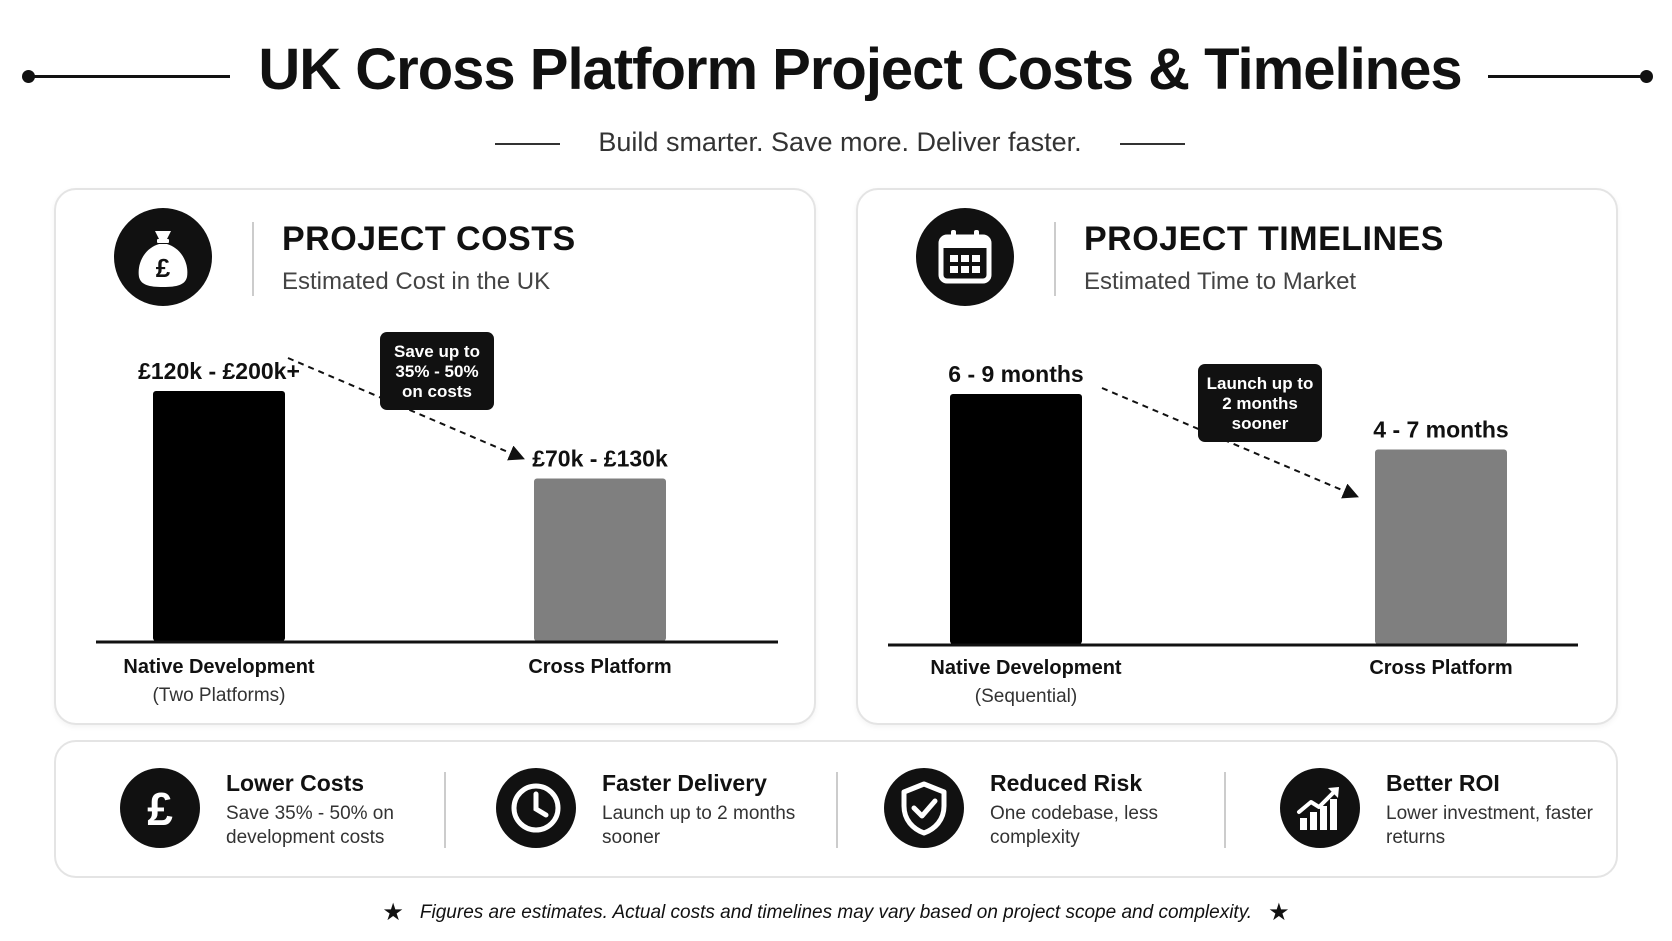 This screenshot has width=1672, height=941. Describe the element at coordinates (536, 808) in the screenshot. I see `clock-icon` at that location.